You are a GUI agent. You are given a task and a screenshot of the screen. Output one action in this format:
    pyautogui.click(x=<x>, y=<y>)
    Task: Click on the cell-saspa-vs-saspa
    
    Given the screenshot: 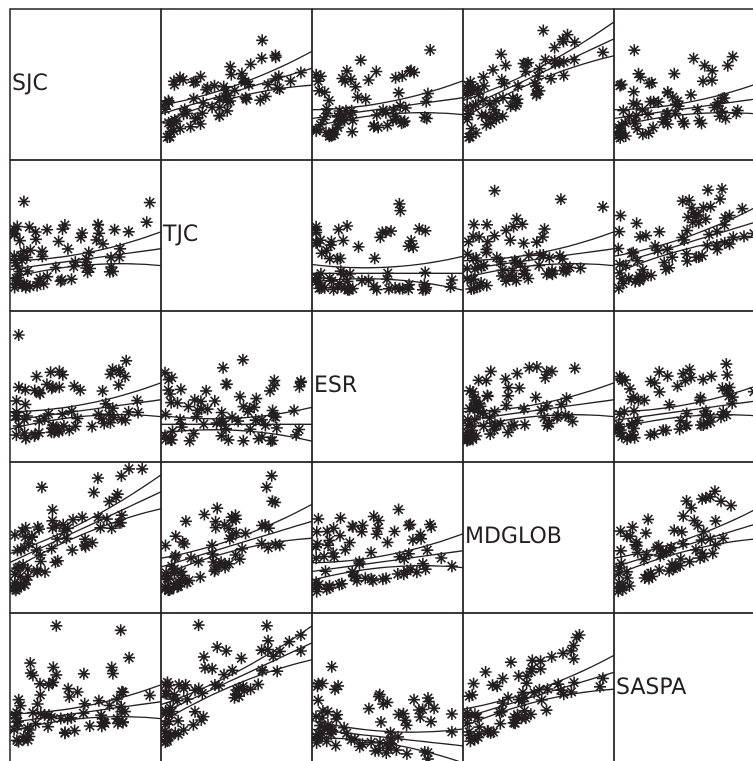 What is the action you would take?
    pyautogui.click(x=683, y=686)
    